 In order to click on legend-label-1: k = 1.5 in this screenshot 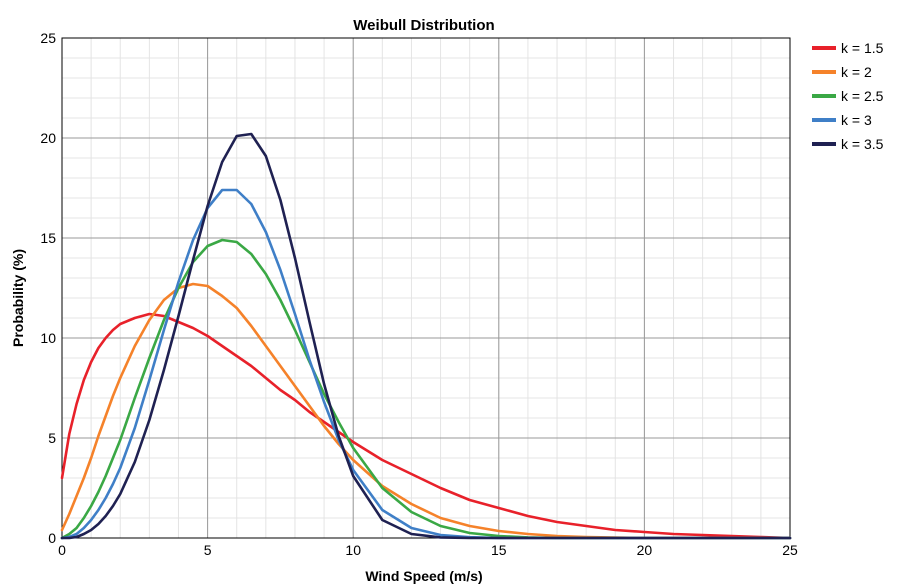, I will do `click(862, 48)`.